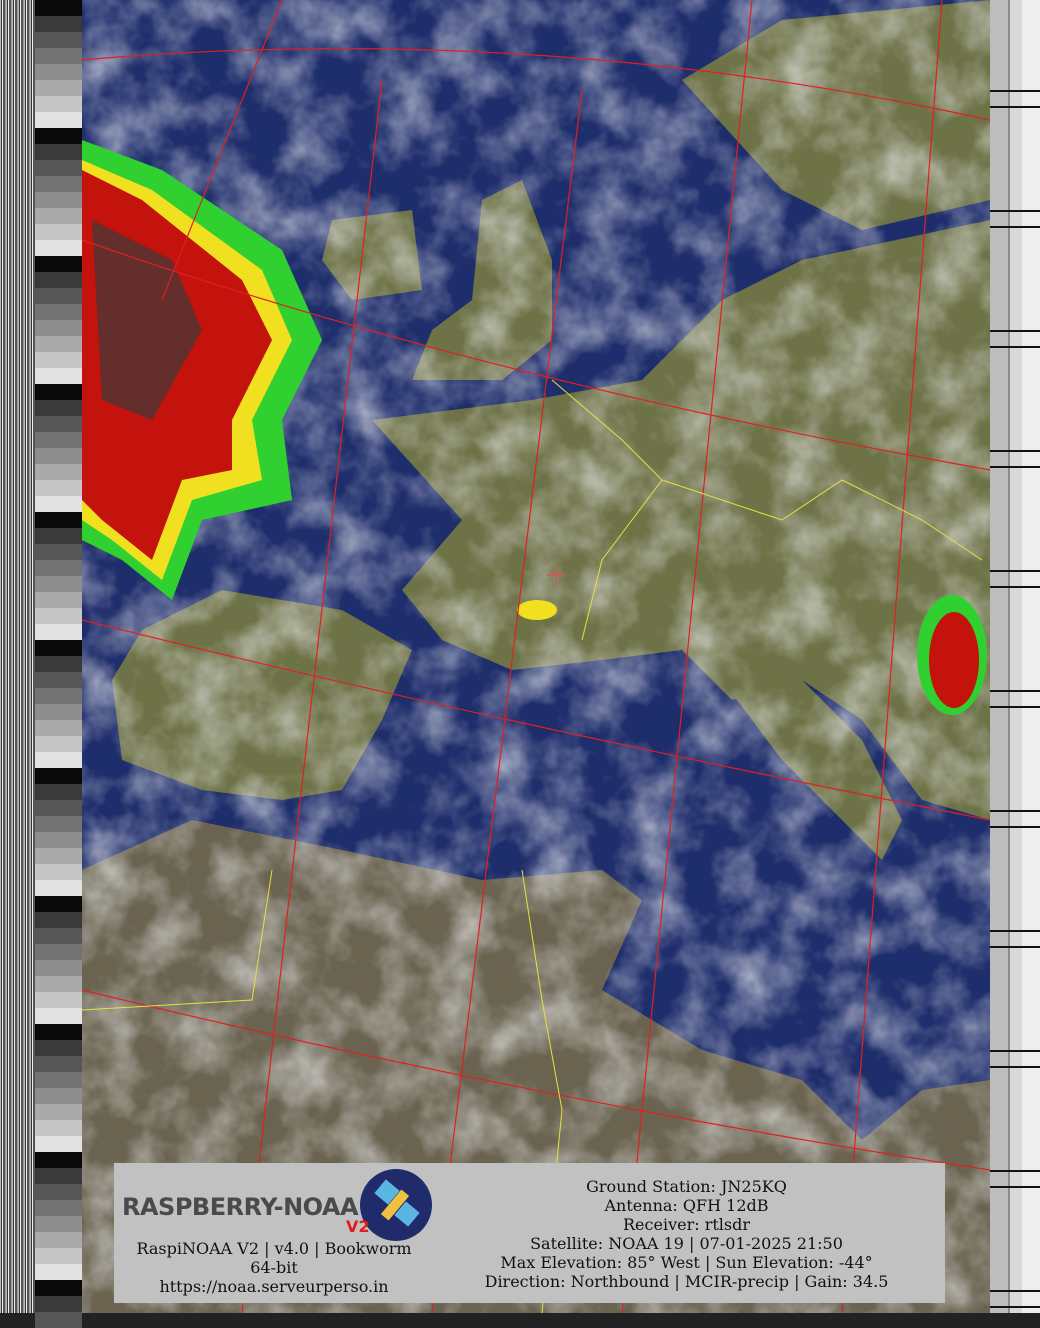  Describe the element at coordinates (556, 575) in the screenshot. I see `target-crosshair` at that location.